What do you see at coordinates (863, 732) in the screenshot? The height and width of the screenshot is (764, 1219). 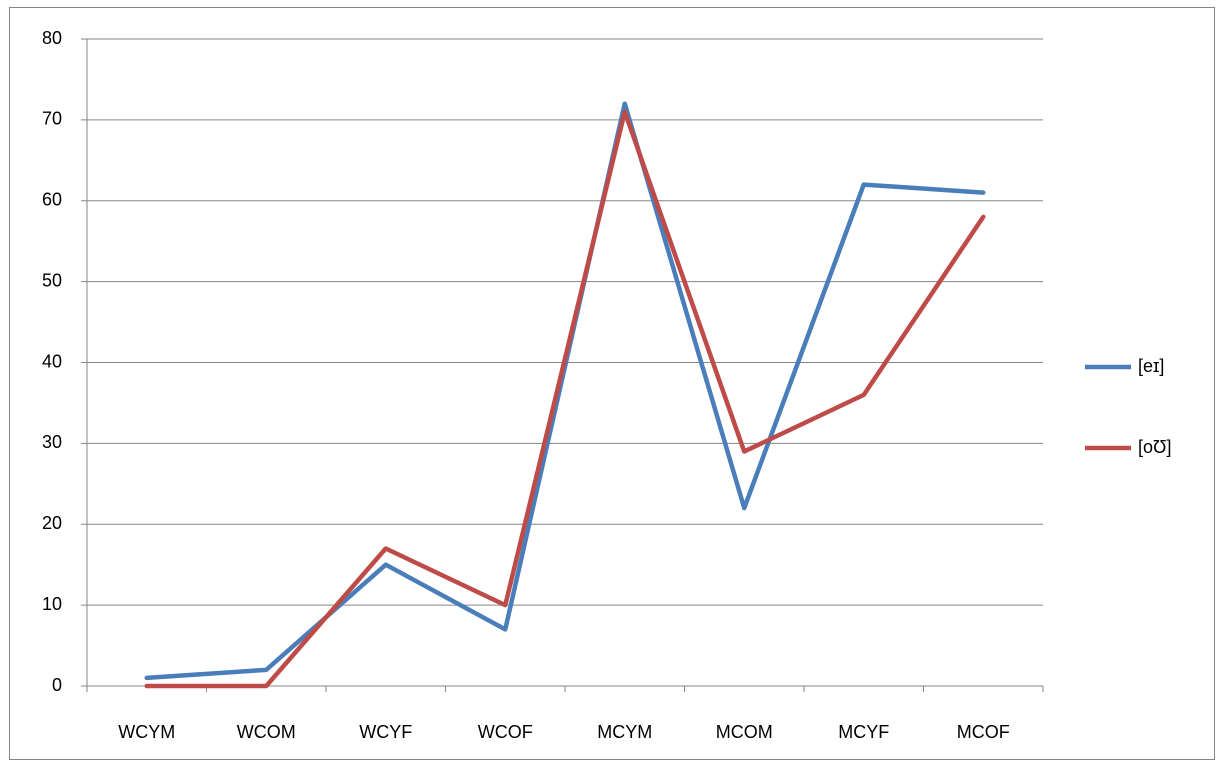 I see `x-tick-label: MCYF` at bounding box center [863, 732].